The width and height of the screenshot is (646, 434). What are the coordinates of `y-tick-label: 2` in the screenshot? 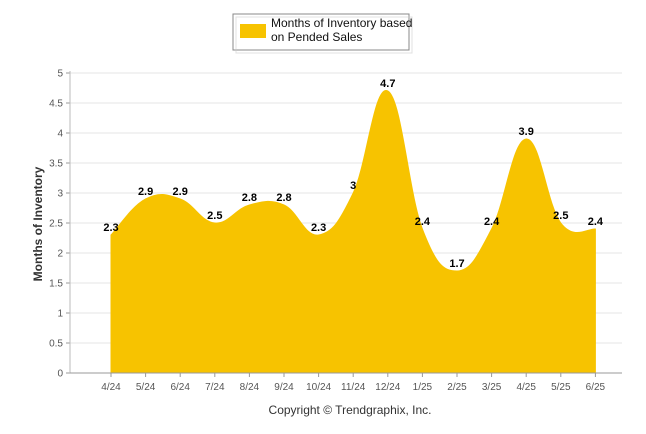 It's located at (60, 254).